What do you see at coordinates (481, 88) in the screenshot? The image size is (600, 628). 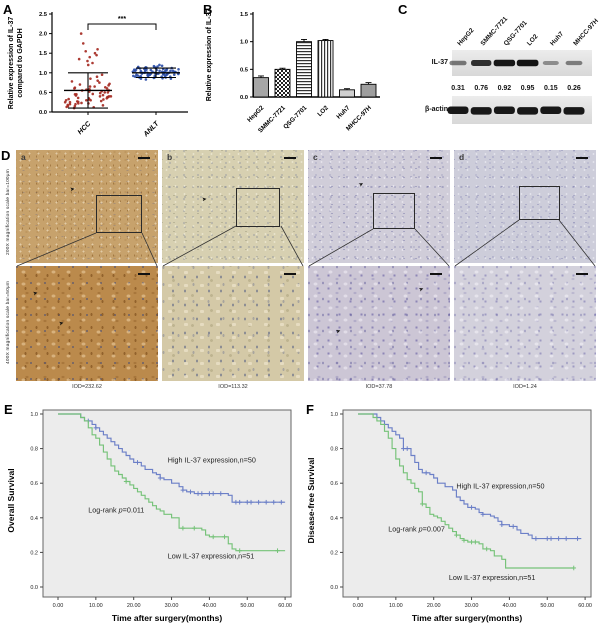 I see `svg-text: 0.76` at bounding box center [481, 88].